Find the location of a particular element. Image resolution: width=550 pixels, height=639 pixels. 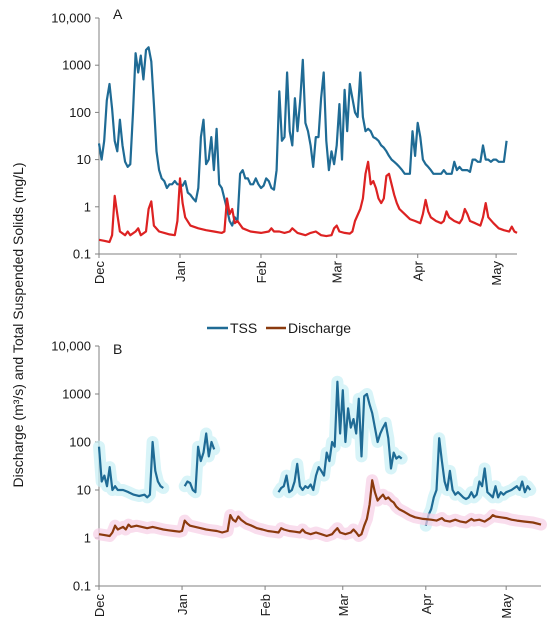

panel-a-x-tick-label: May is located at coordinates (496, 273).